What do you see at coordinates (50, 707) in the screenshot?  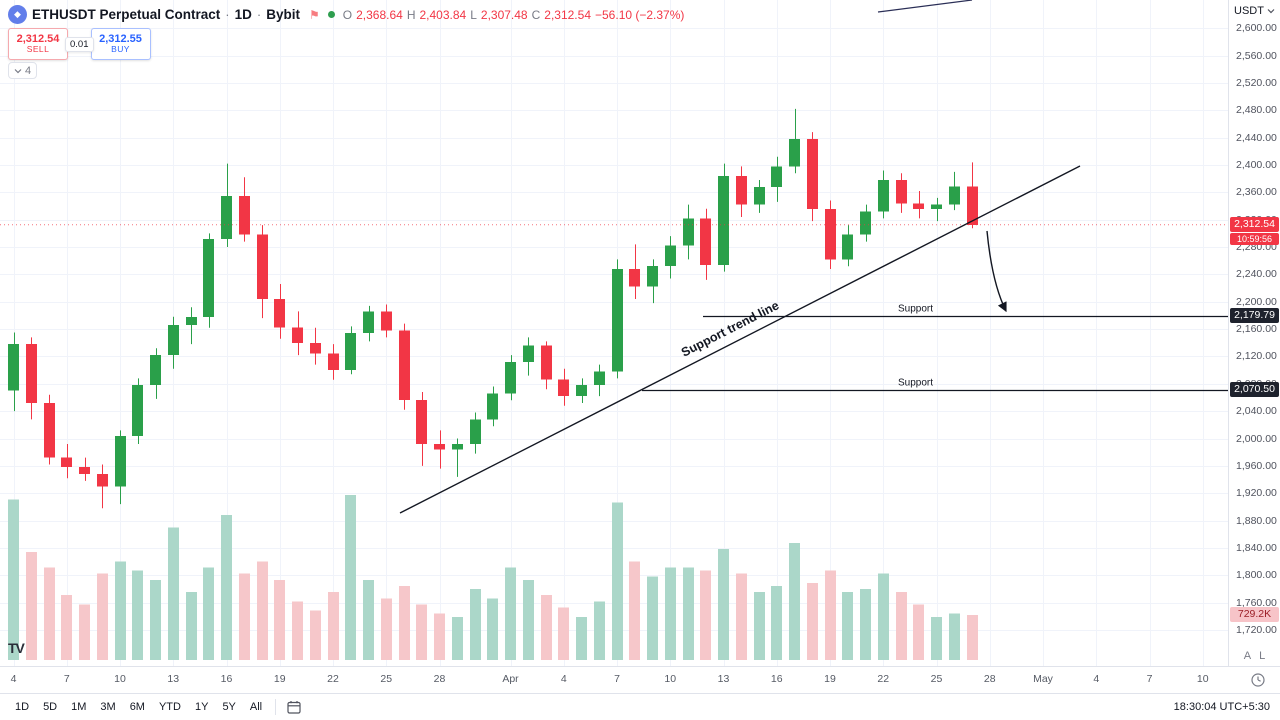 I see `range-5d-button: 5D` at bounding box center [50, 707].